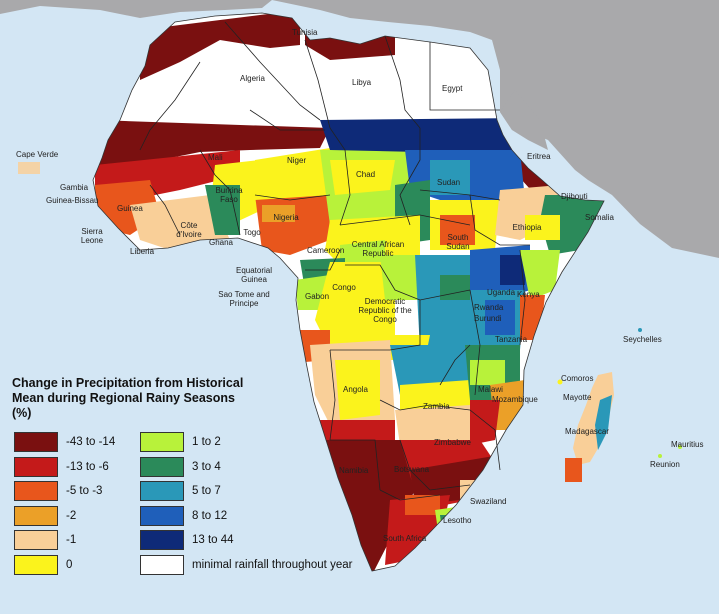  What do you see at coordinates (344, 287) in the screenshot?
I see `country-label: Congo` at bounding box center [344, 287].